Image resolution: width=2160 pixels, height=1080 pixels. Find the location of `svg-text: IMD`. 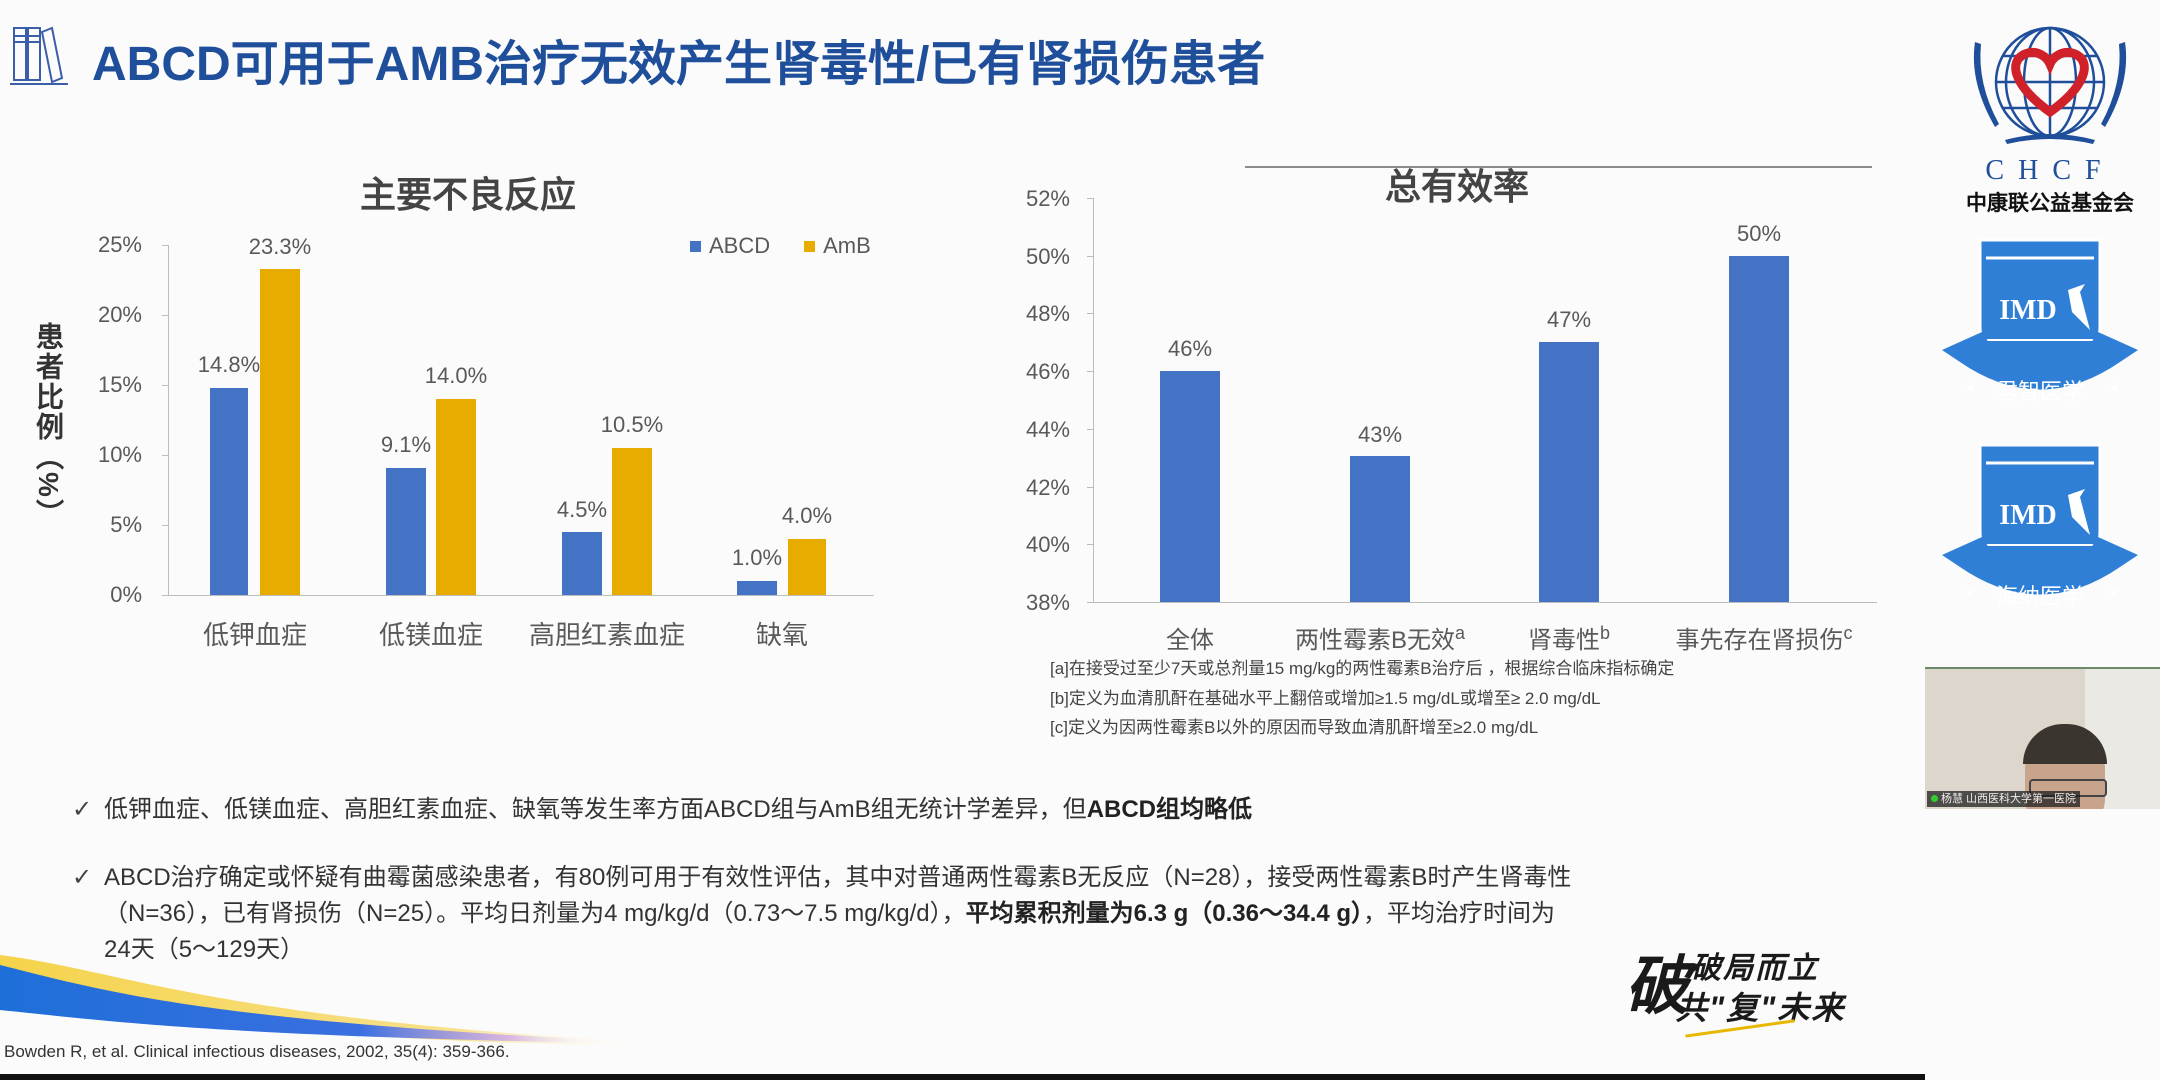

svg-text: IMD is located at coordinates (2028, 515).